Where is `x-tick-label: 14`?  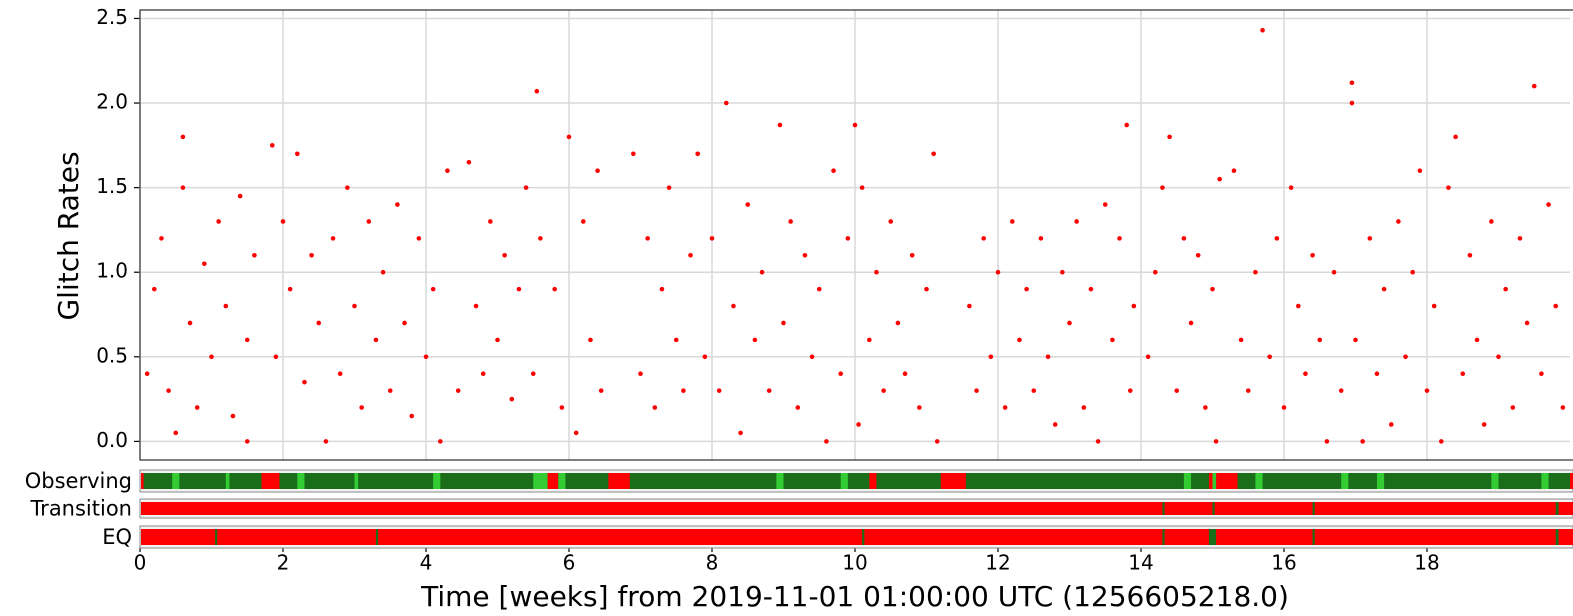 x-tick-label: 14 is located at coordinates (1140, 563).